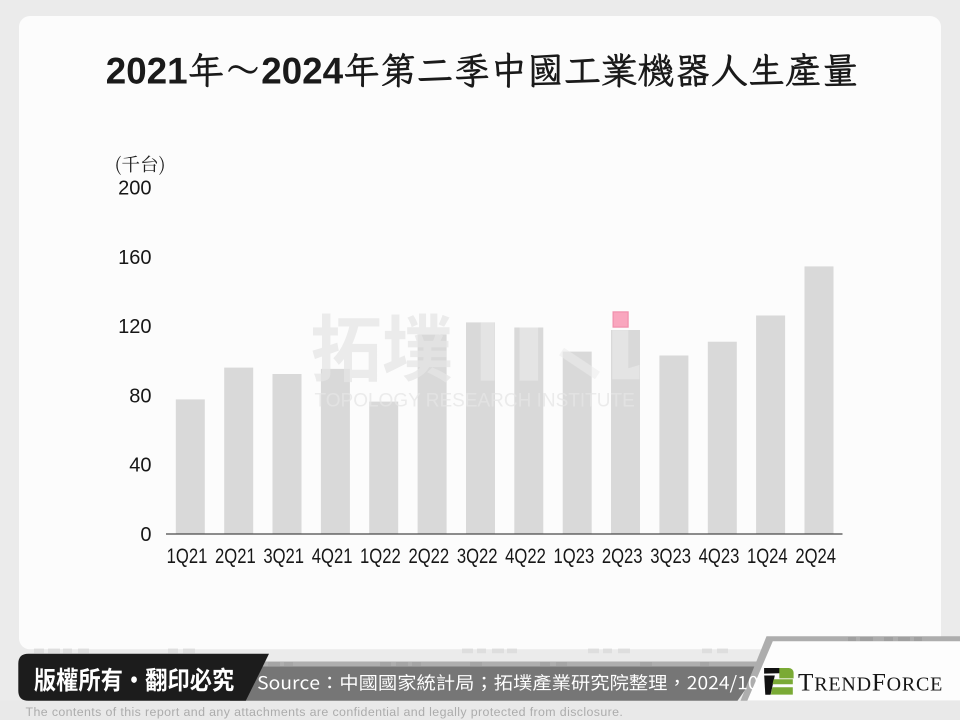 Image resolution: width=960 pixels, height=720 pixels. I want to click on svg-text: 1Q23, so click(574, 555).